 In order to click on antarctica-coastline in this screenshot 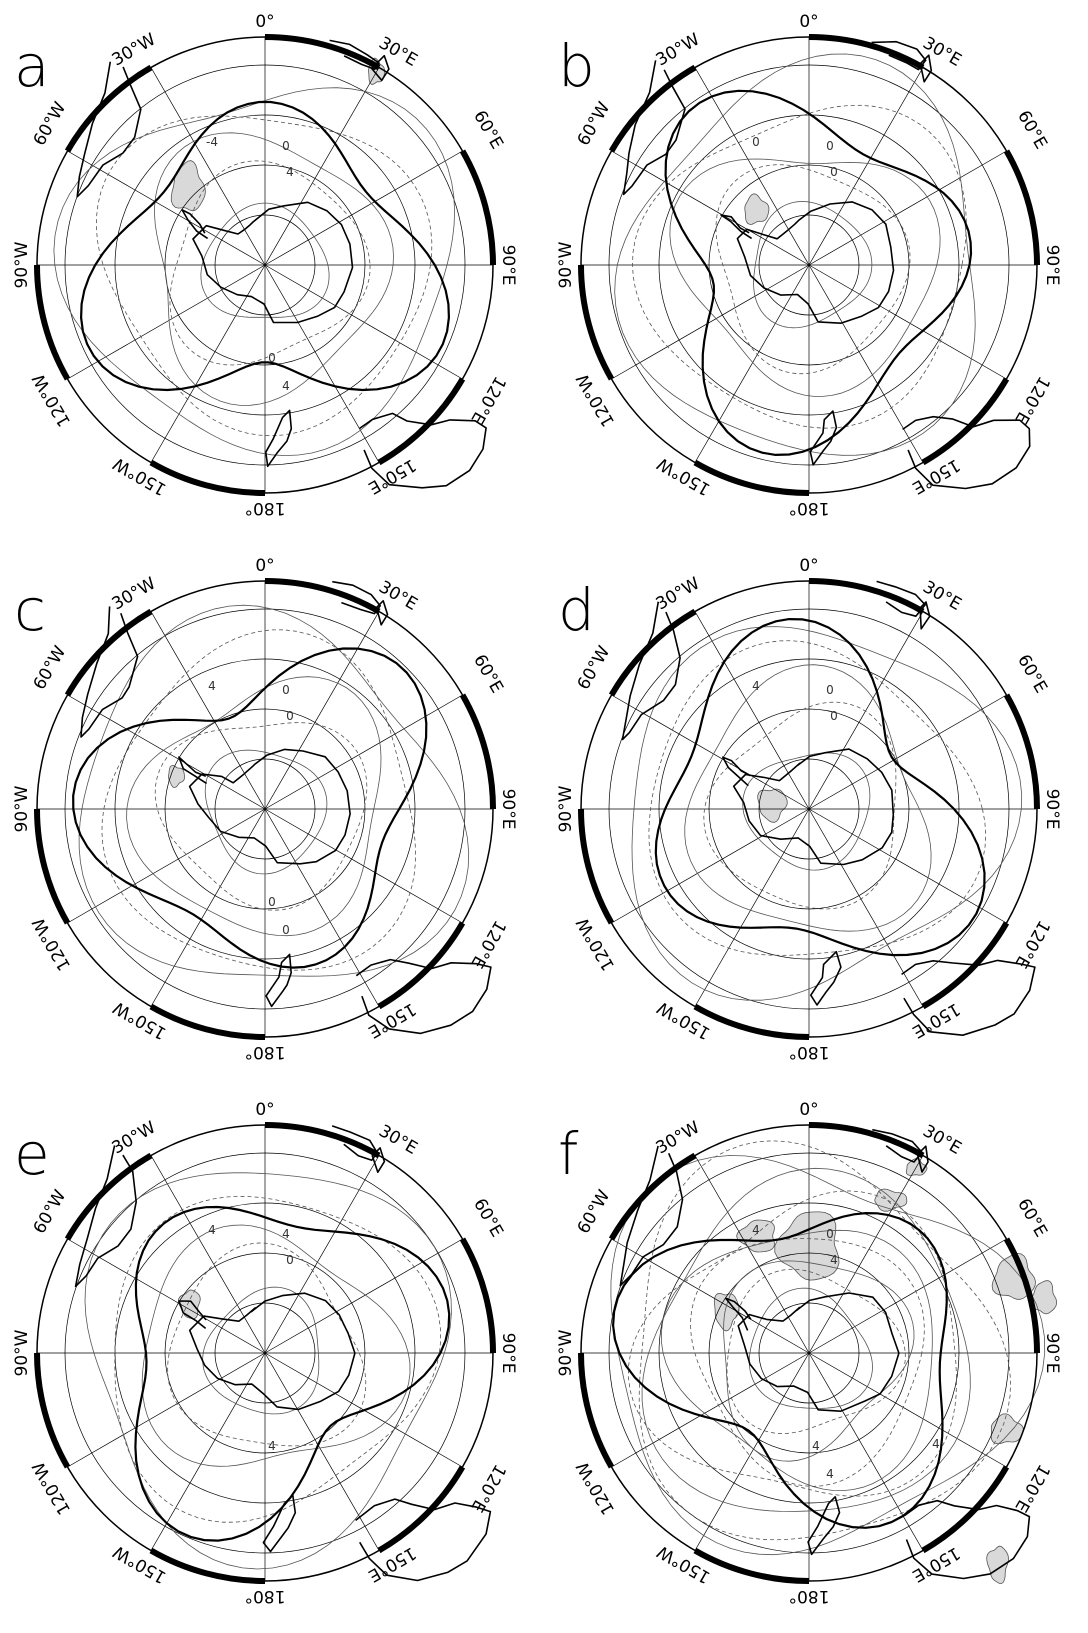, I will do `click(813, 807)`.